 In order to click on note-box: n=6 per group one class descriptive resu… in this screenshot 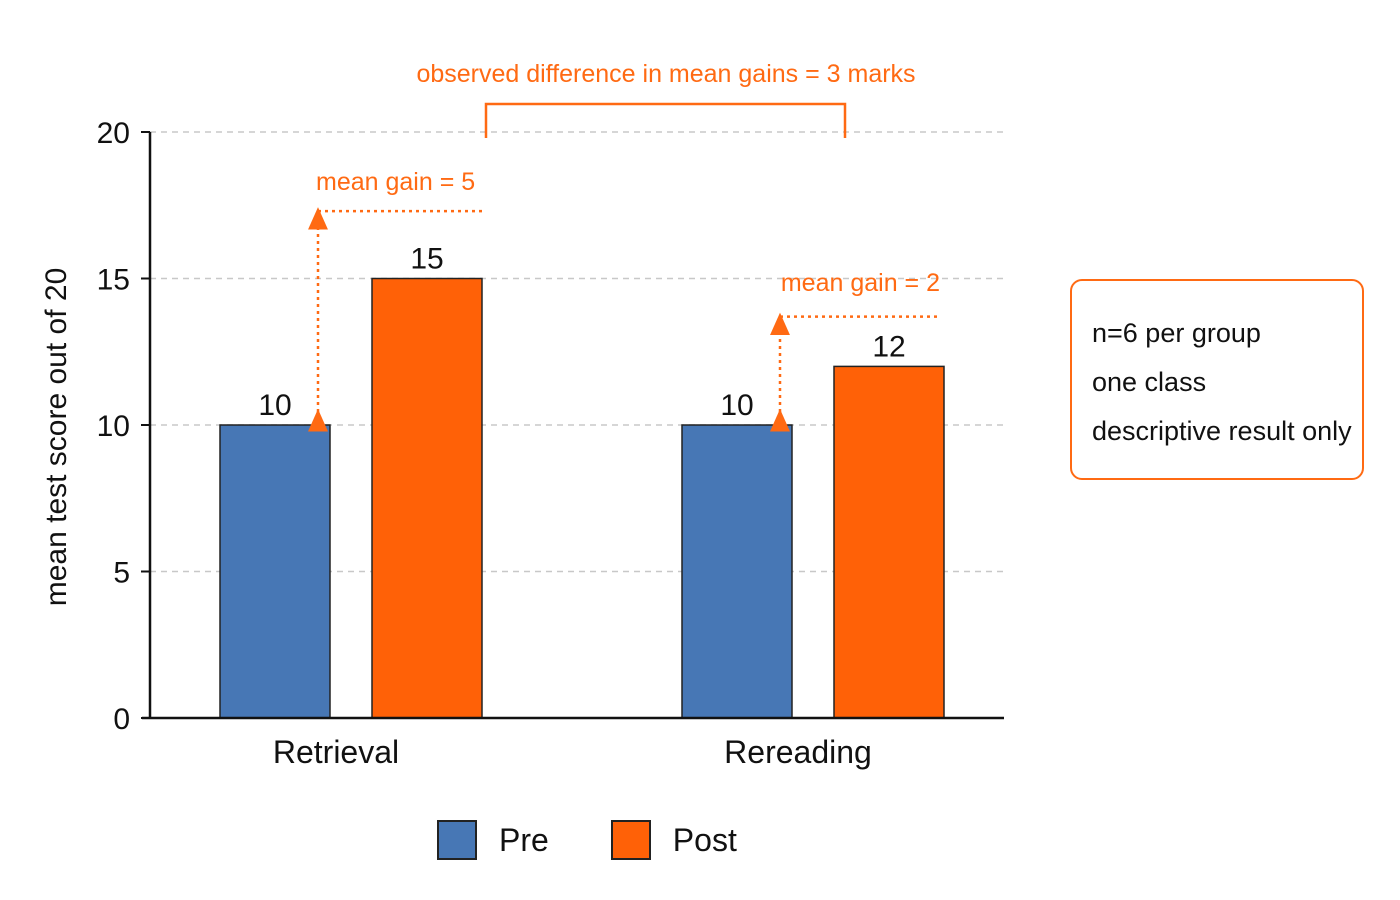, I will do `click(1217, 379)`.